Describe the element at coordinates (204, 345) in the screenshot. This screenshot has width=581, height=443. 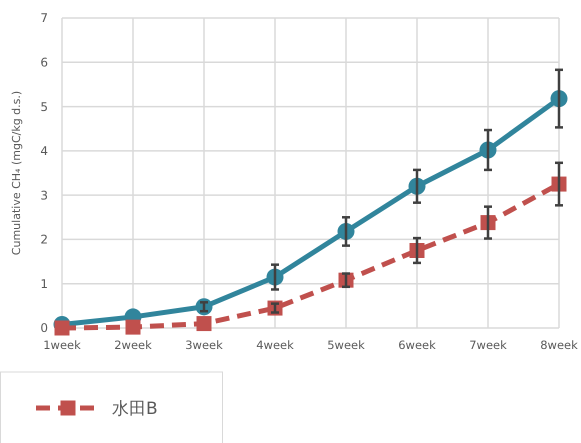
I see `x-tick-label: 3week` at that location.